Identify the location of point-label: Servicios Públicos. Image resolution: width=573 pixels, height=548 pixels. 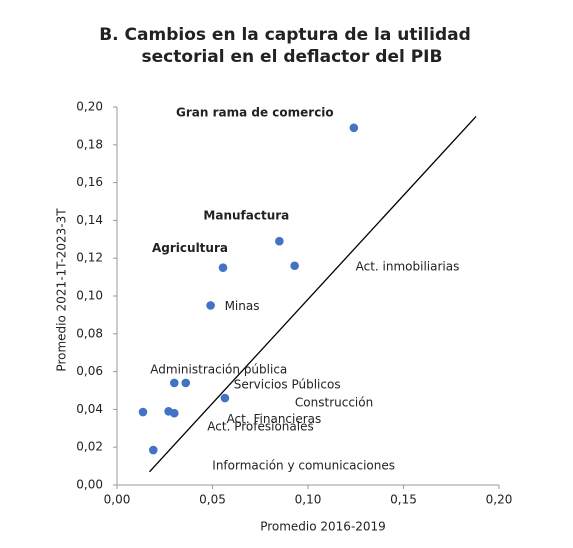
(287, 384).